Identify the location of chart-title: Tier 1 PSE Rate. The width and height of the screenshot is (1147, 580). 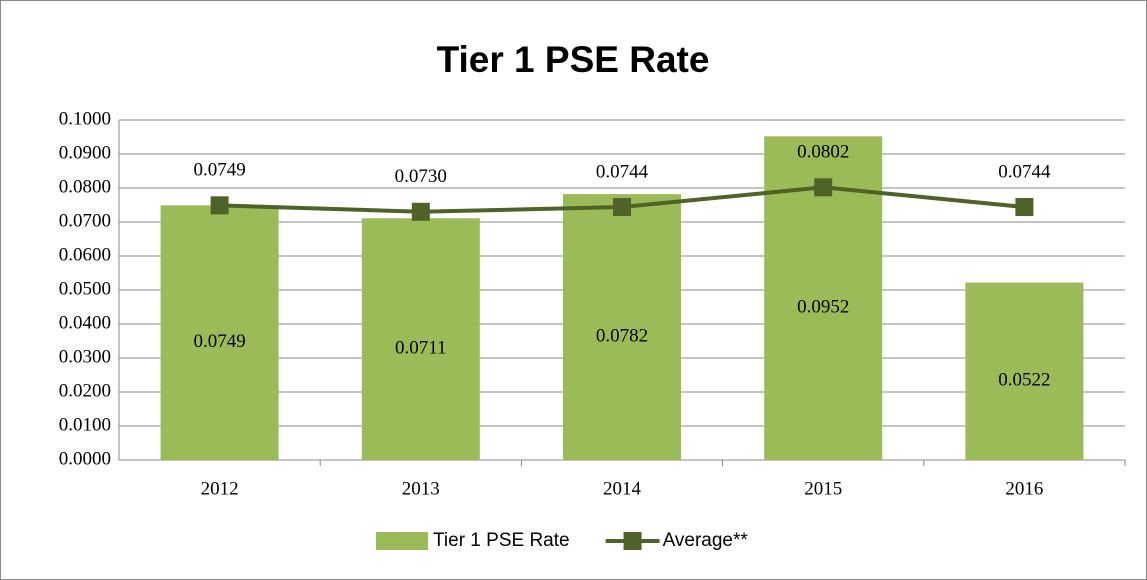
(573, 59).